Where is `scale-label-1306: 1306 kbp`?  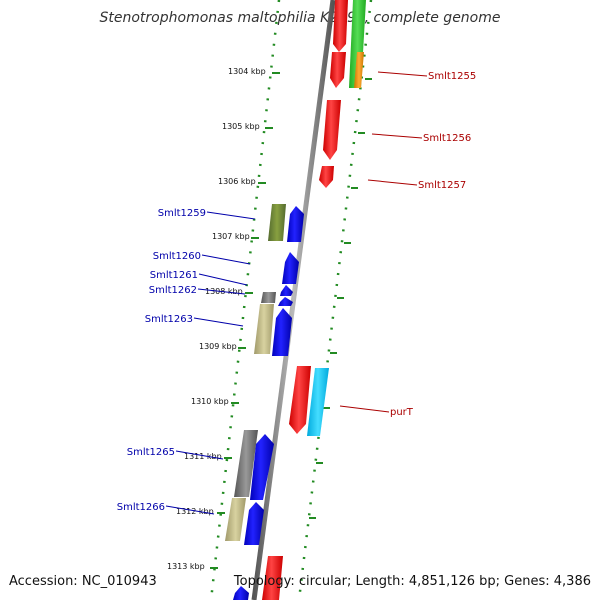 scale-label-1306: 1306 kbp is located at coordinates (237, 181).